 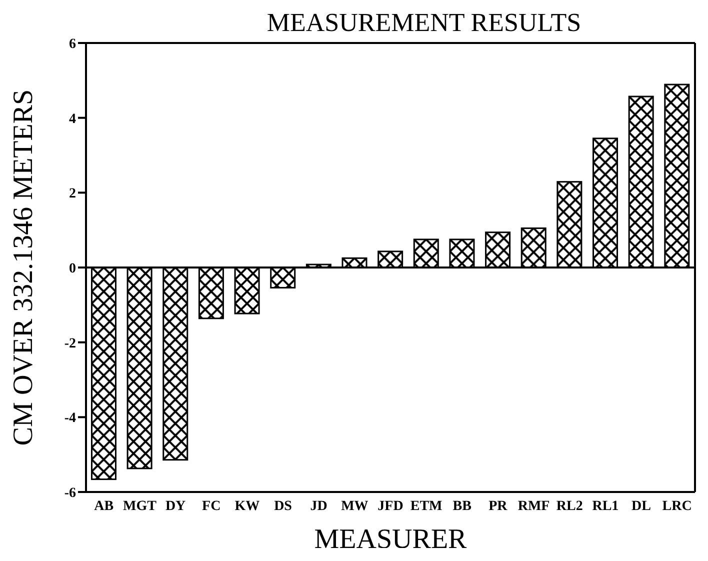 I want to click on x-tick-label: JD, so click(x=319, y=506).